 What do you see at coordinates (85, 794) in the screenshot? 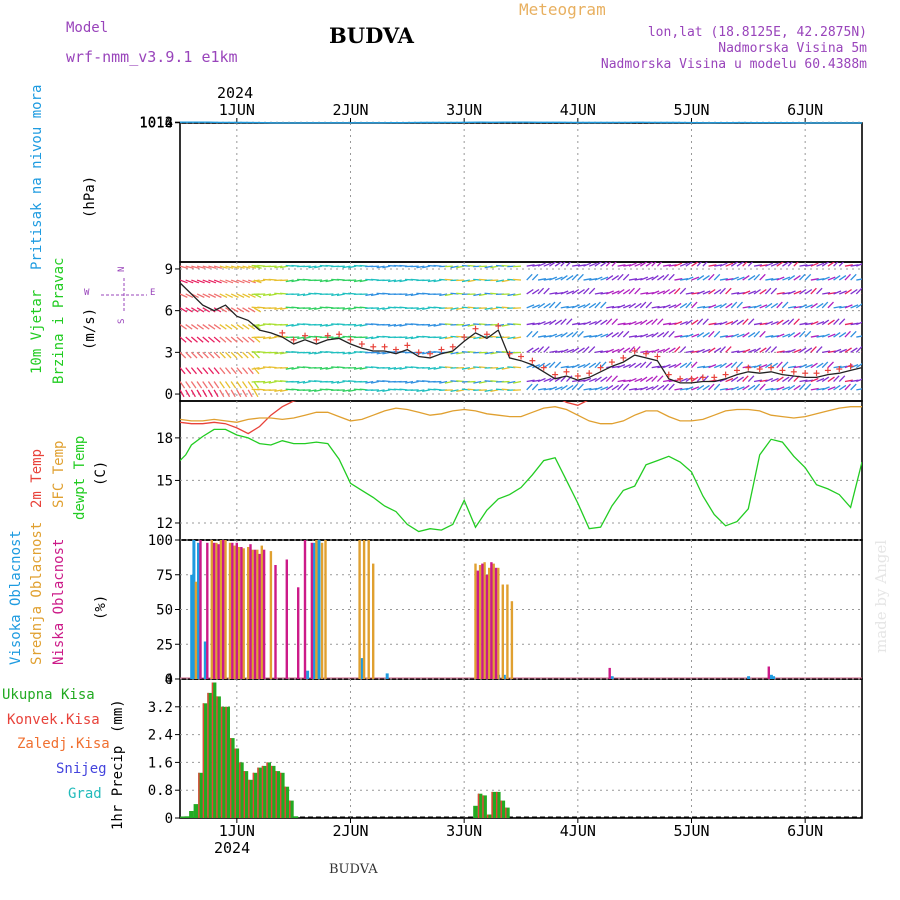
I see `precip-legend-grad: Grad` at bounding box center [85, 794].